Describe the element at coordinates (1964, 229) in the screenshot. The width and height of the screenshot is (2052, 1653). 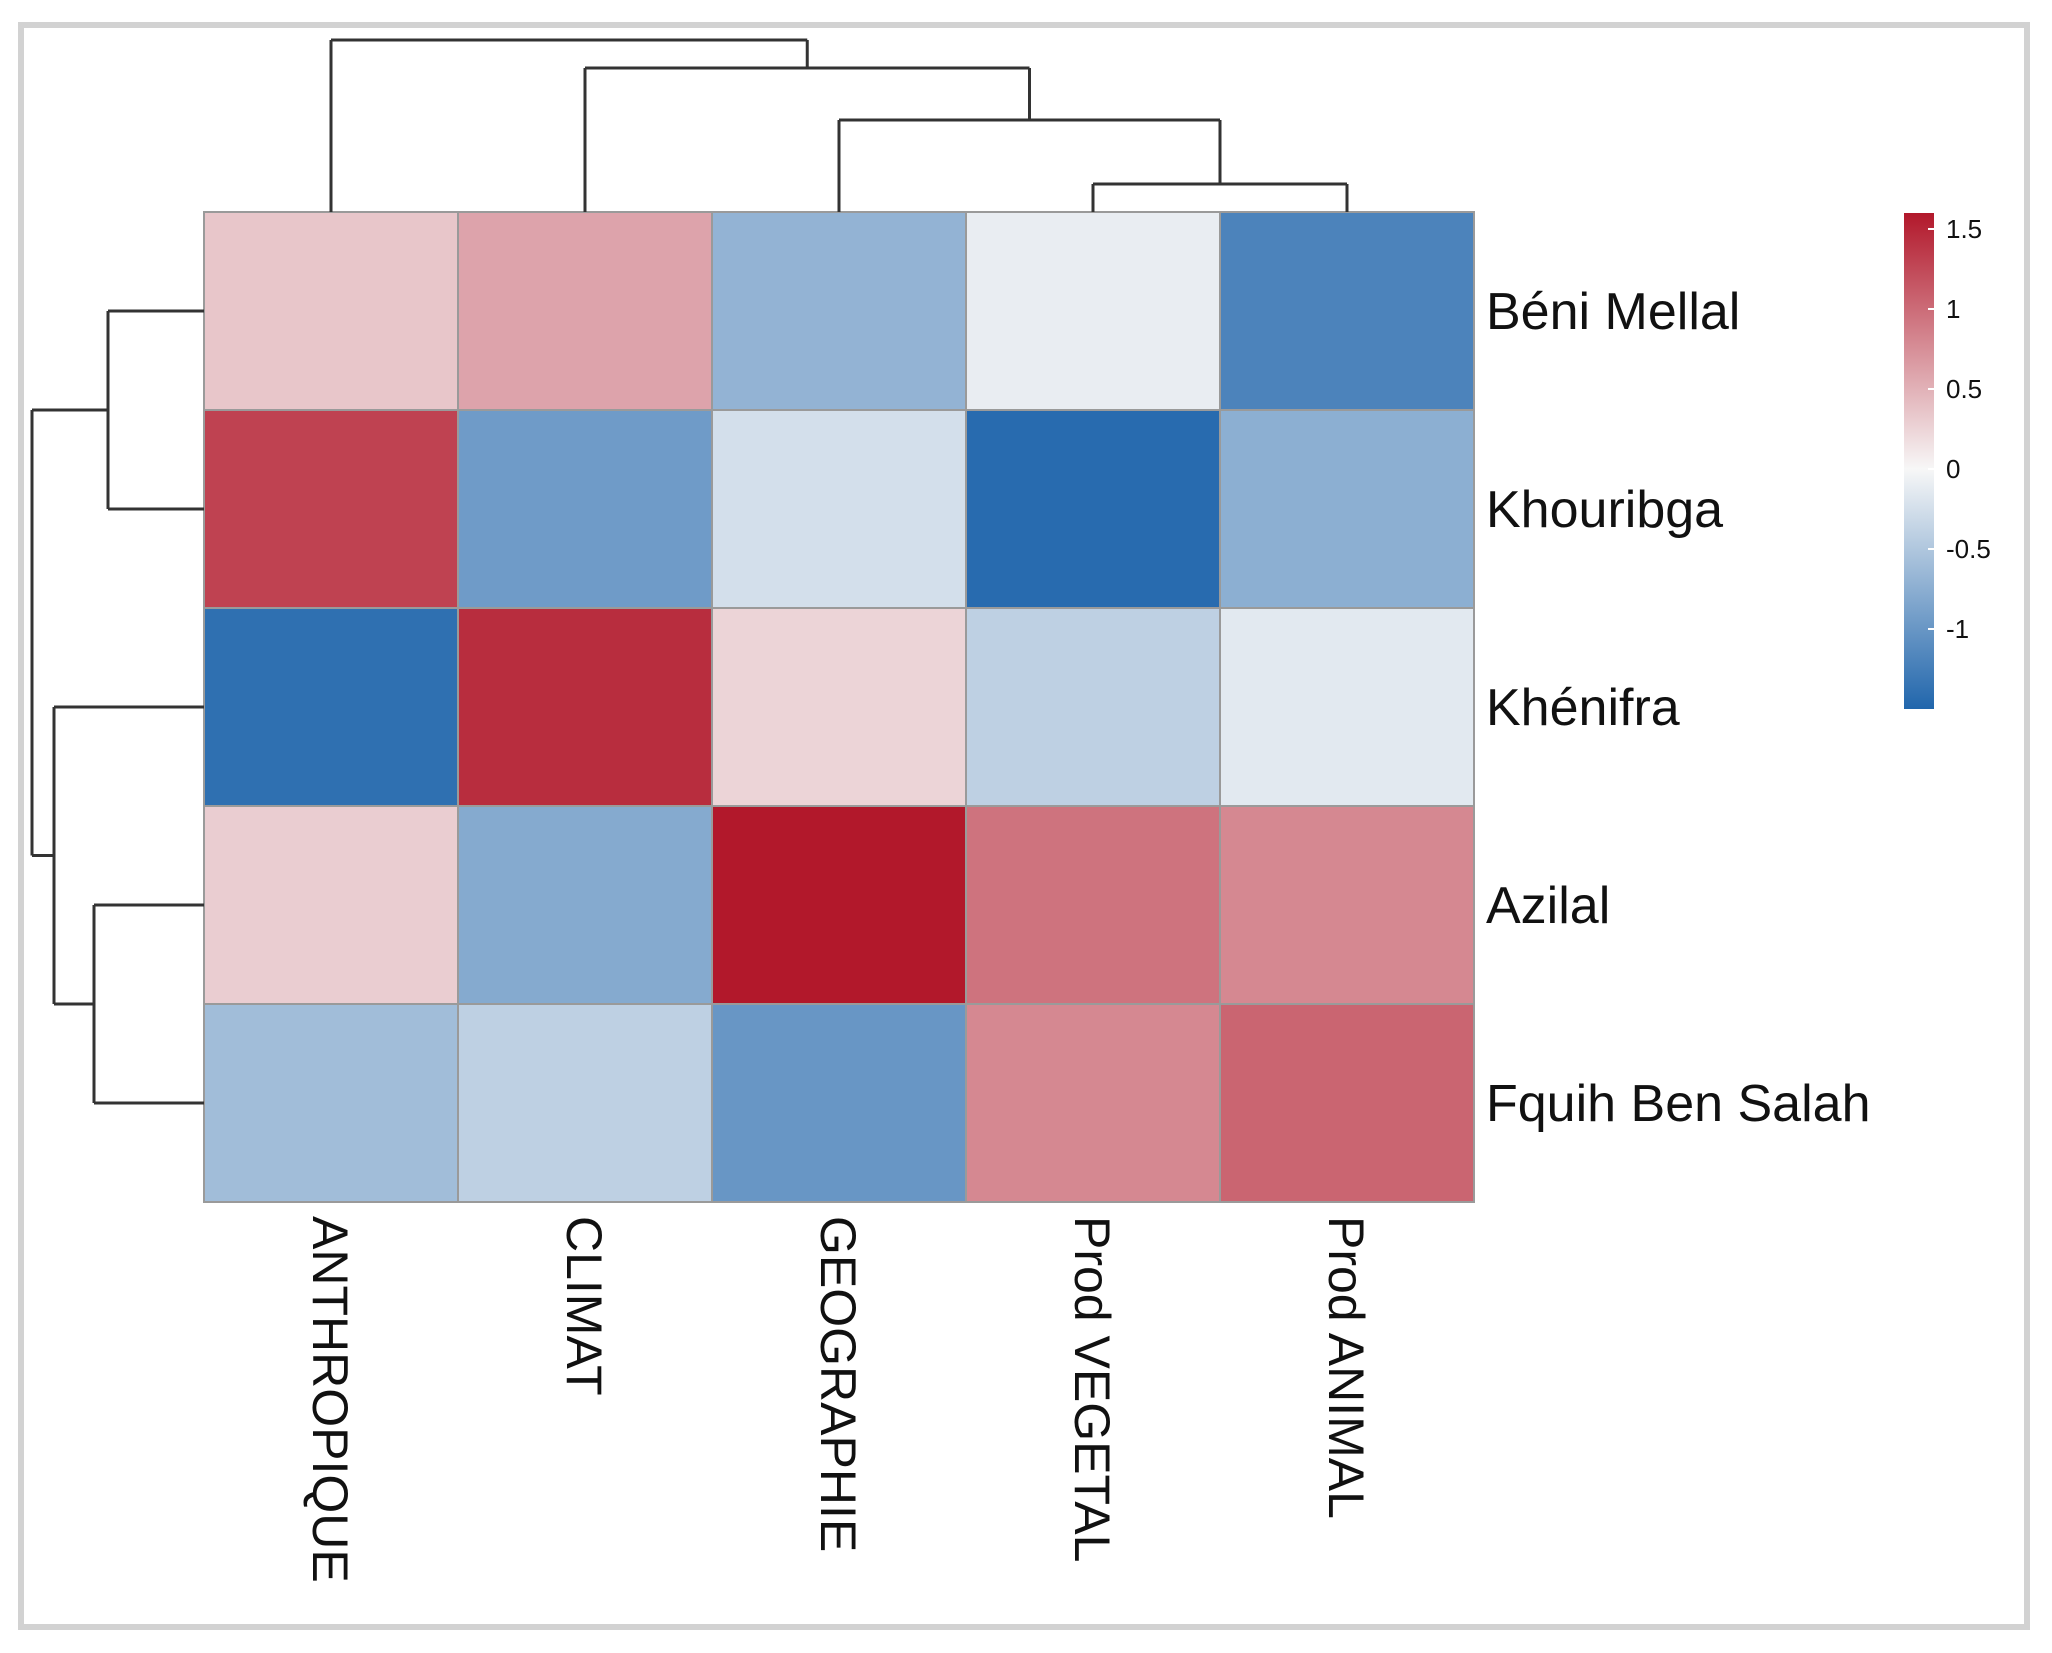
I see `color-legend-tick-label: 1.5` at that location.